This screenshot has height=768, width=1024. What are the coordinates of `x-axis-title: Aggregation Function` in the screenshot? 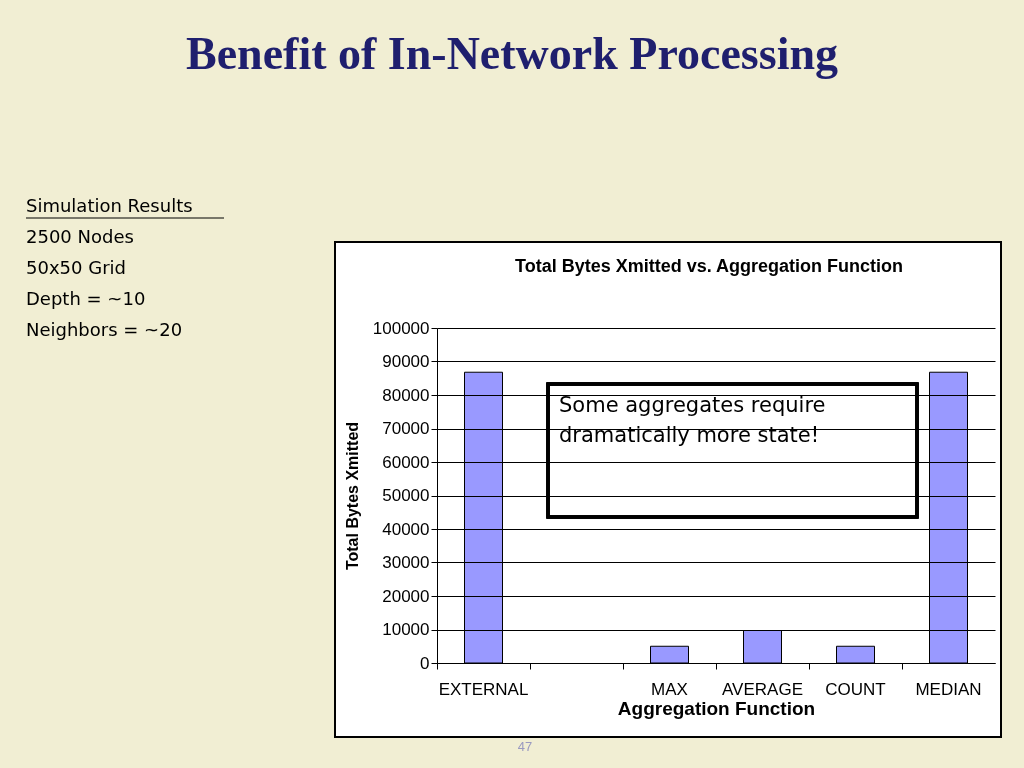 It's located at (716, 708).